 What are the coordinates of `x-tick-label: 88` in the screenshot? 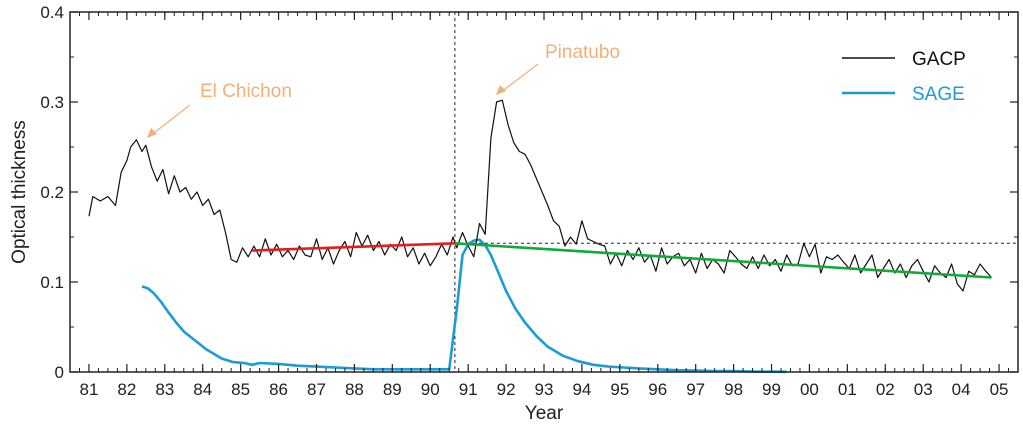 It's located at (354, 389).